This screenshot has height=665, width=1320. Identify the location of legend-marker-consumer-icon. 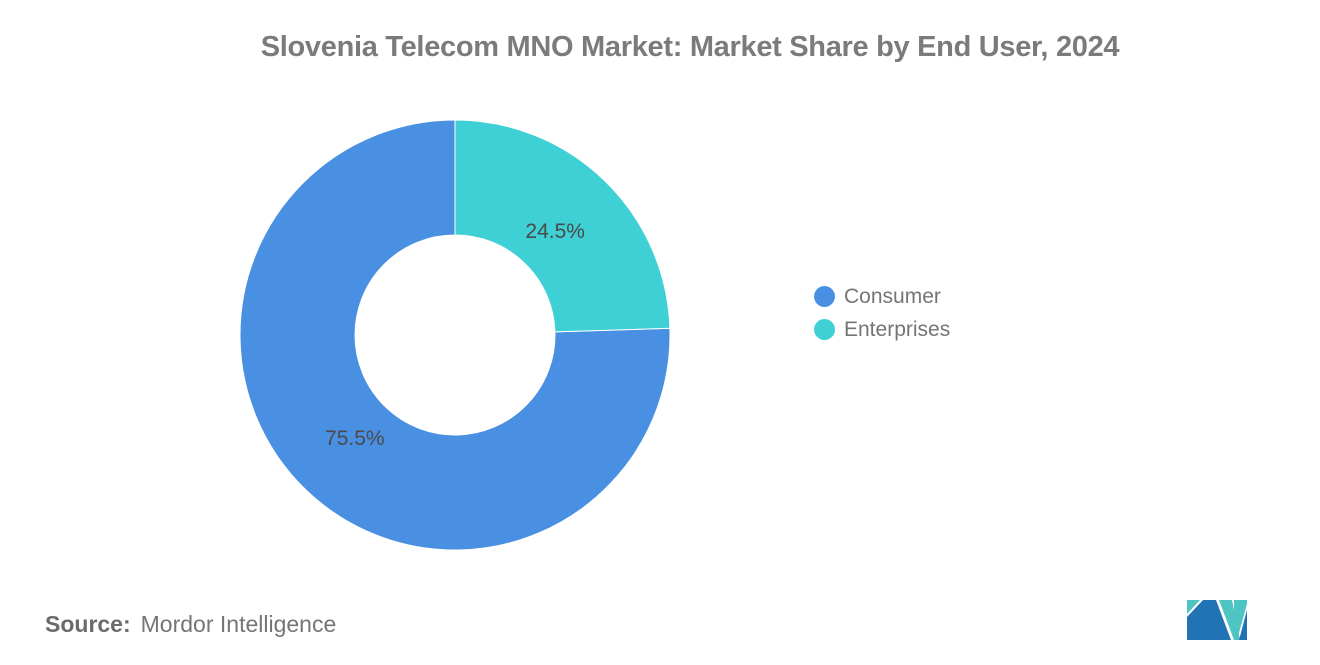
(824, 296).